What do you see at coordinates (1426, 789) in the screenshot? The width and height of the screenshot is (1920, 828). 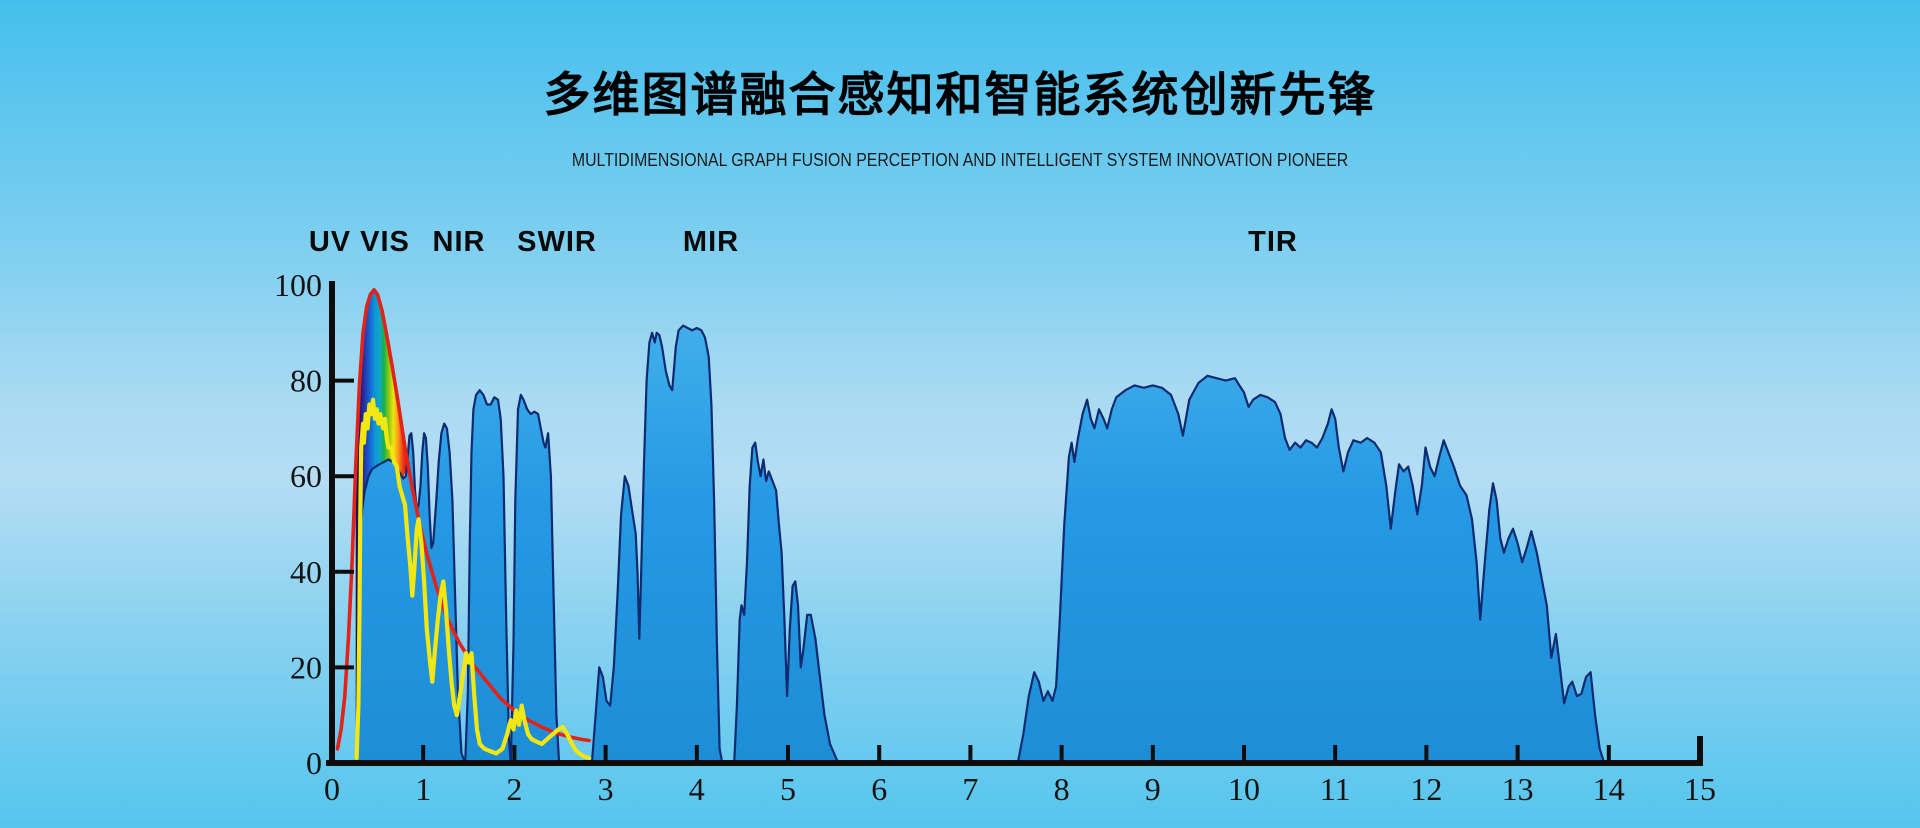 I see `svg-text: 12` at bounding box center [1426, 789].